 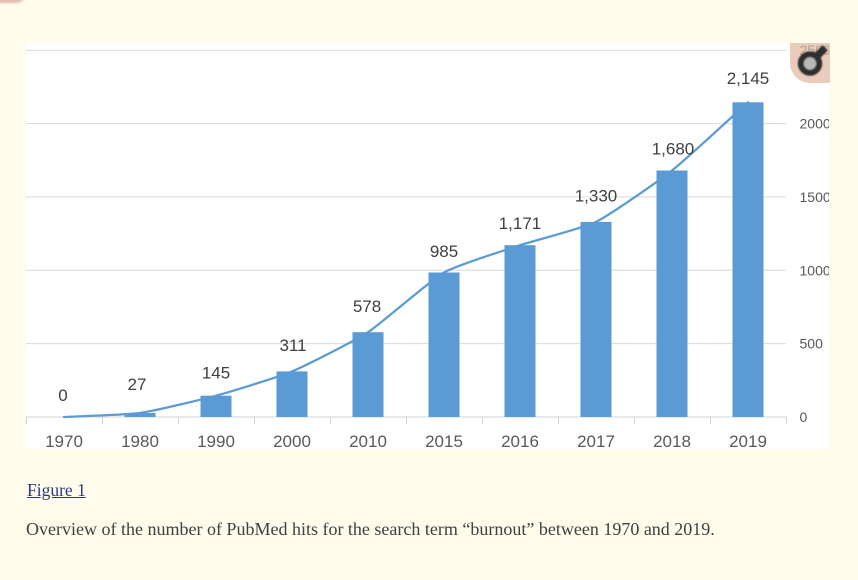 I want to click on svg-text: 27, so click(x=137, y=384).